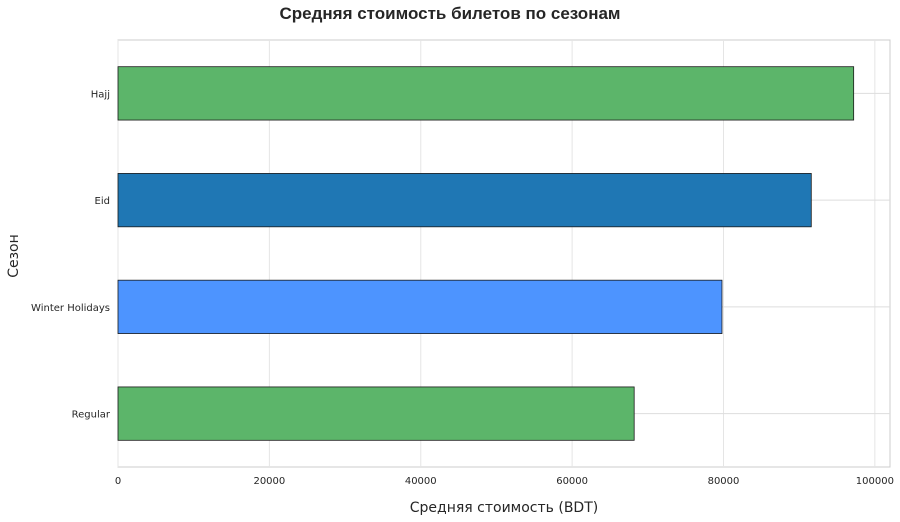  I want to click on x-tick-label: 80000, so click(724, 481).